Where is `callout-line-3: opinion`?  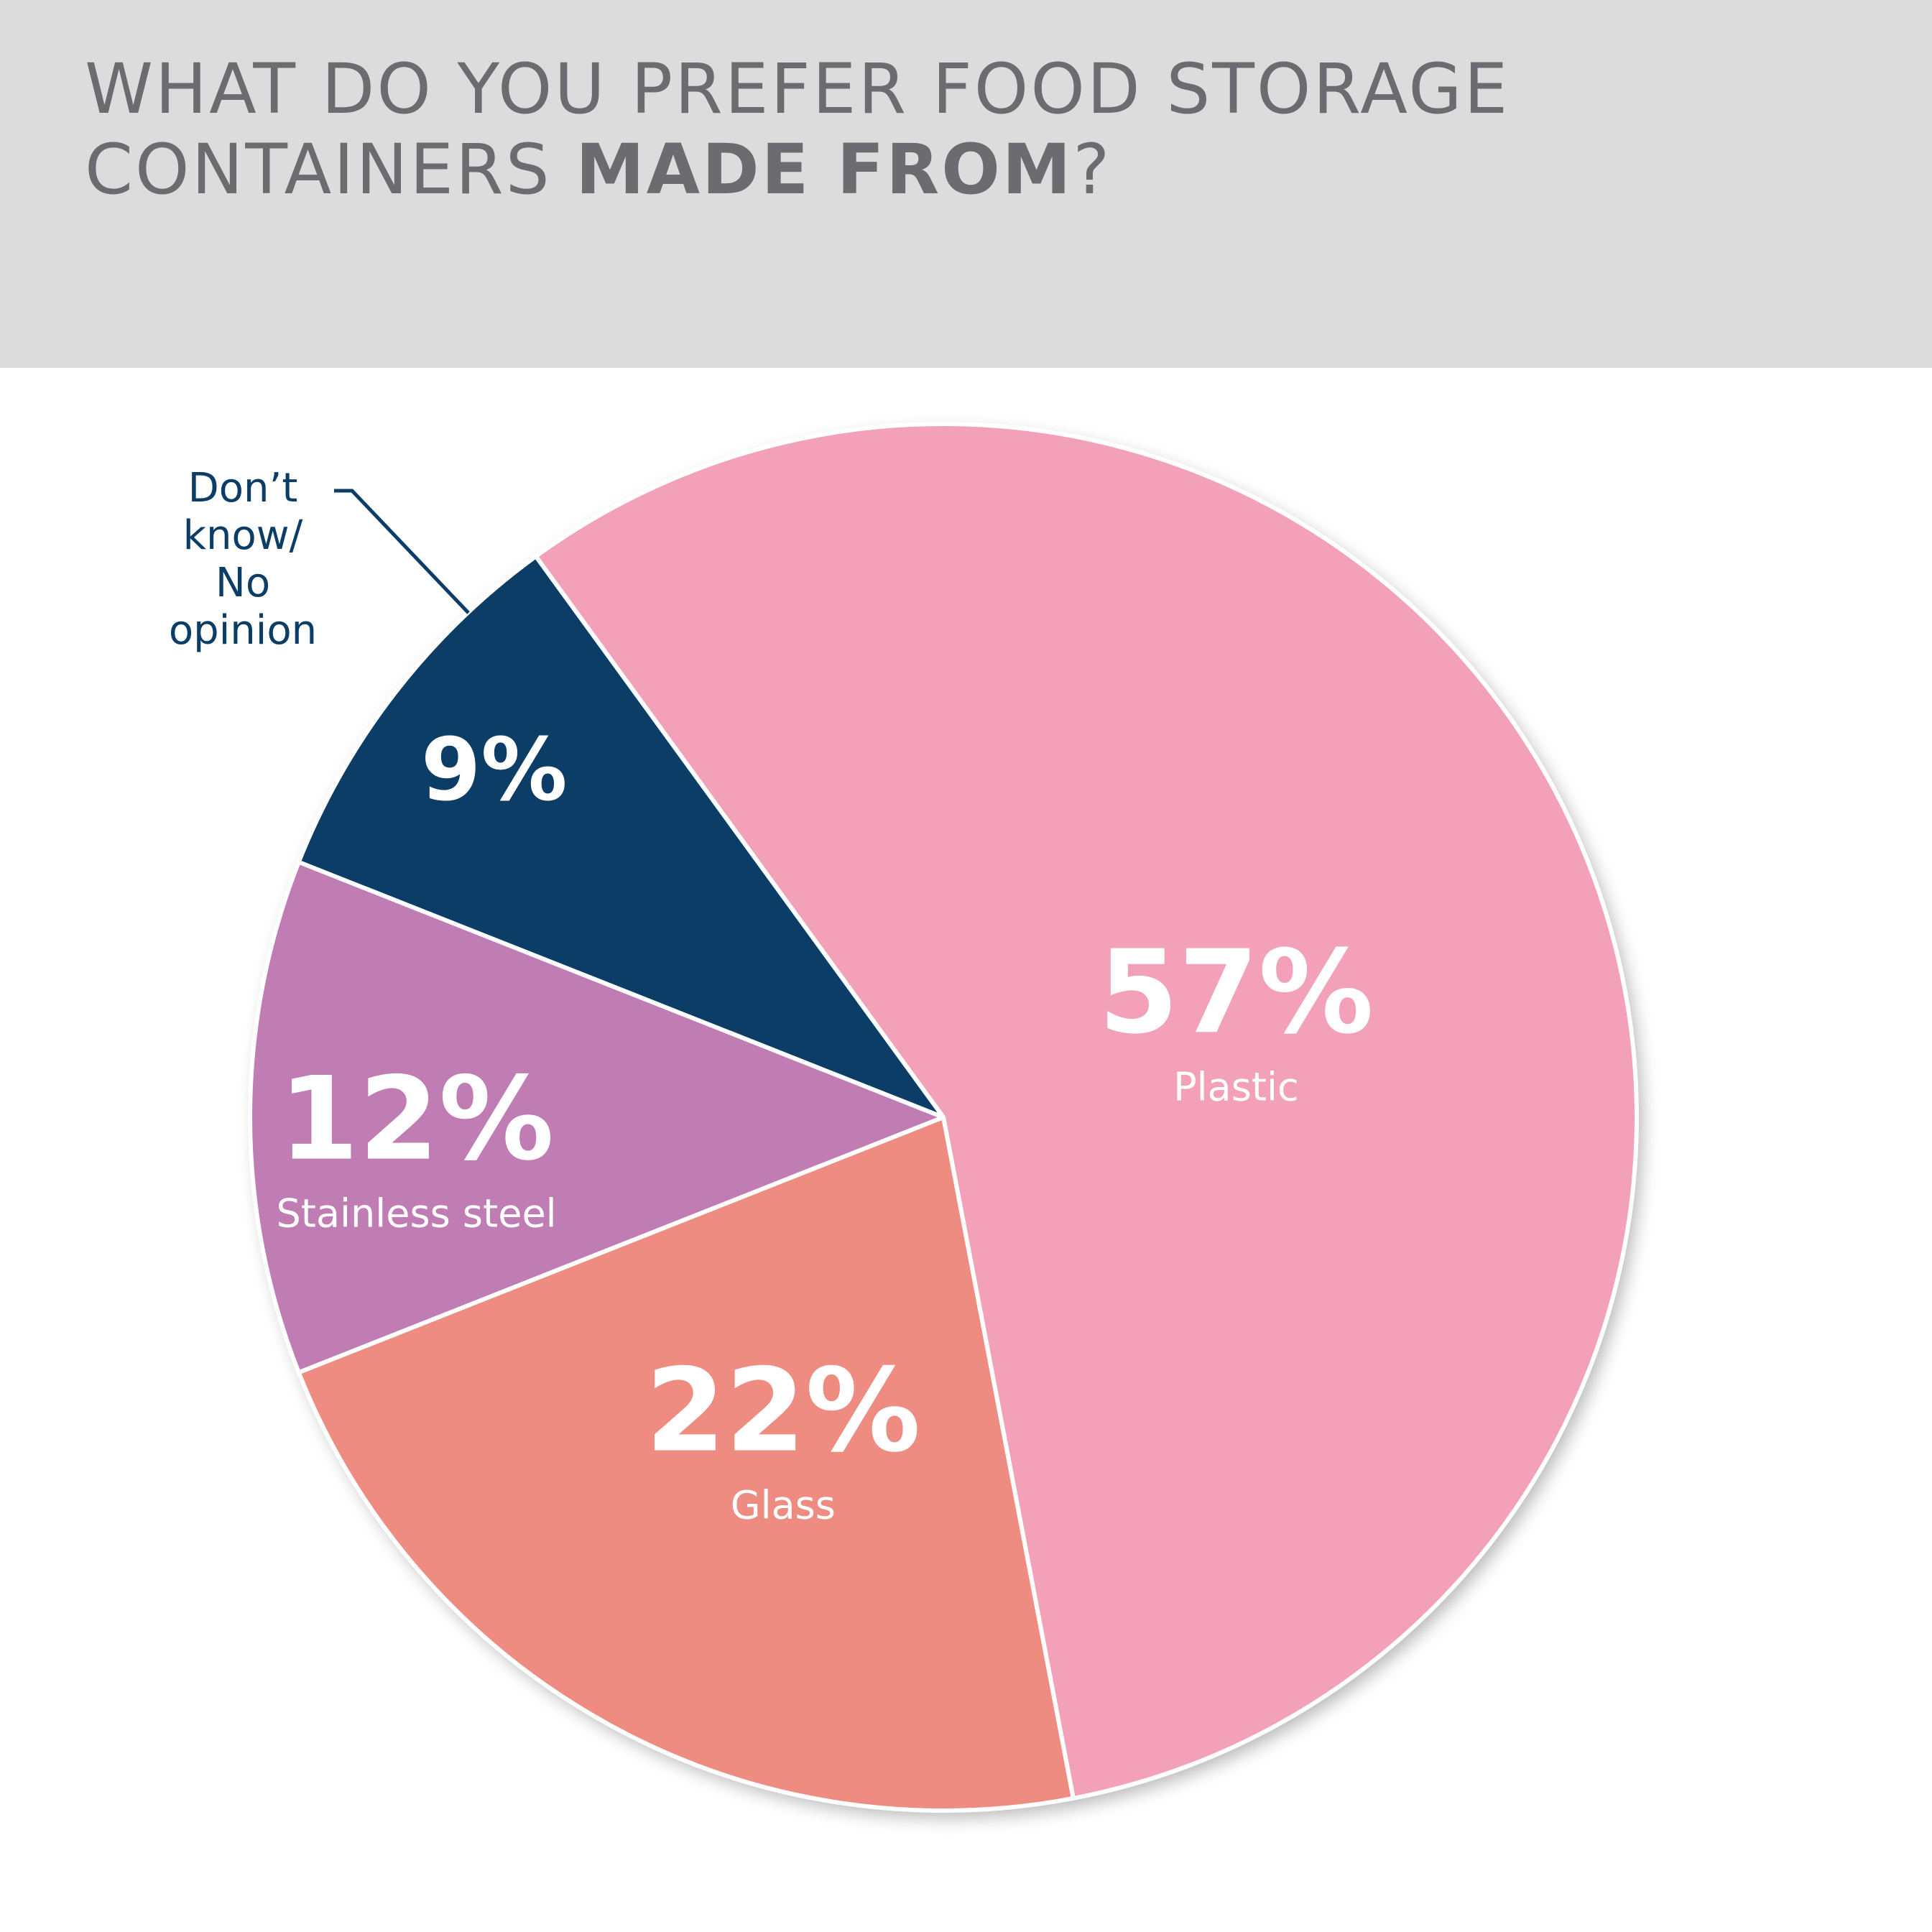
callout-line-3: opinion is located at coordinates (243, 630).